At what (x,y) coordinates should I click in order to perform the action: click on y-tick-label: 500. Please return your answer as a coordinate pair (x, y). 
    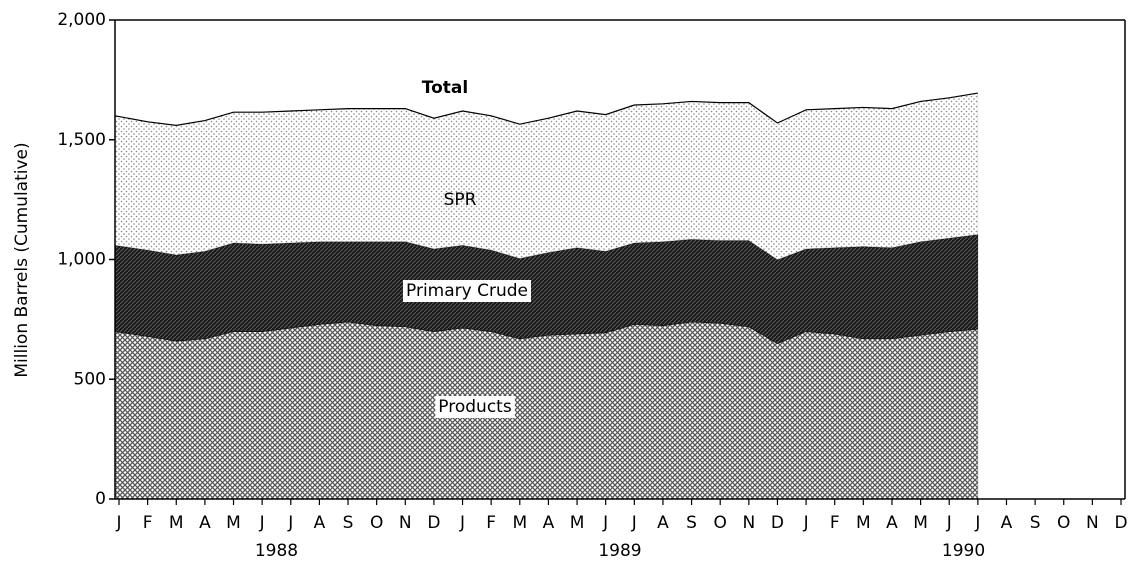
    Looking at the image, I should click on (90, 379).